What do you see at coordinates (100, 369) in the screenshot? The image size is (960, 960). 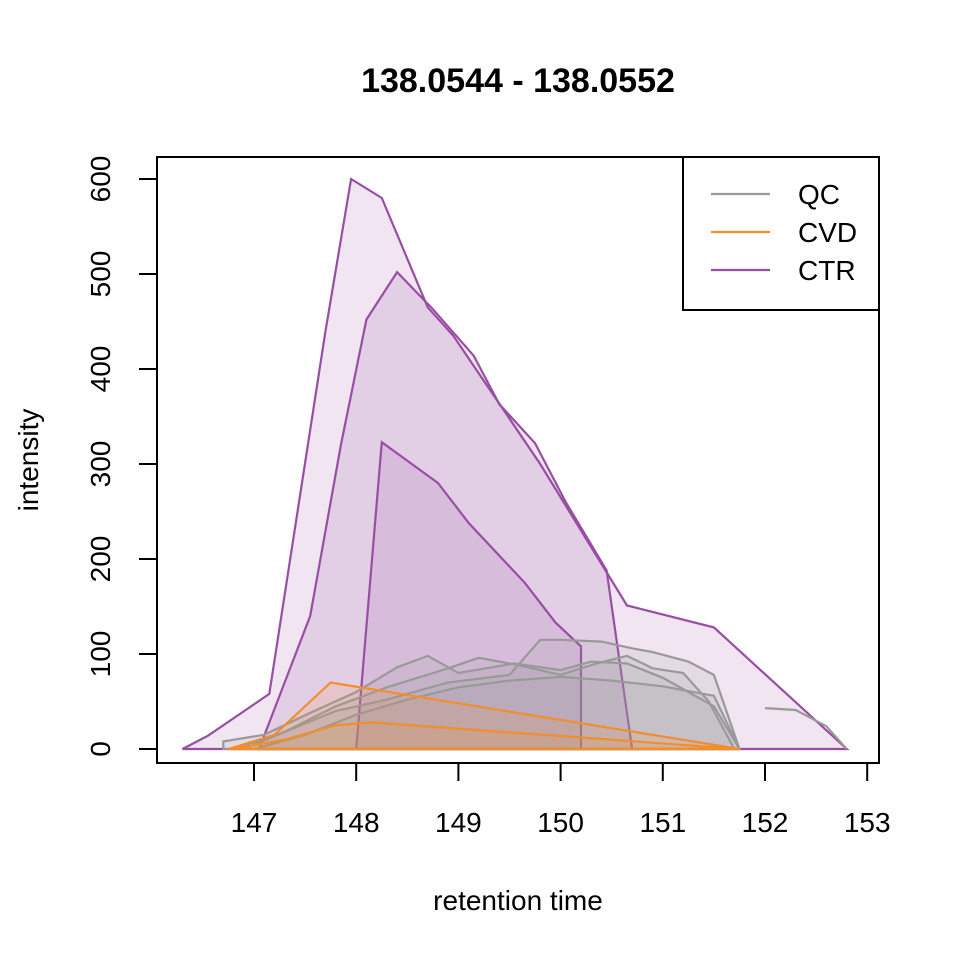 I see `y-tick-label: 400` at bounding box center [100, 369].